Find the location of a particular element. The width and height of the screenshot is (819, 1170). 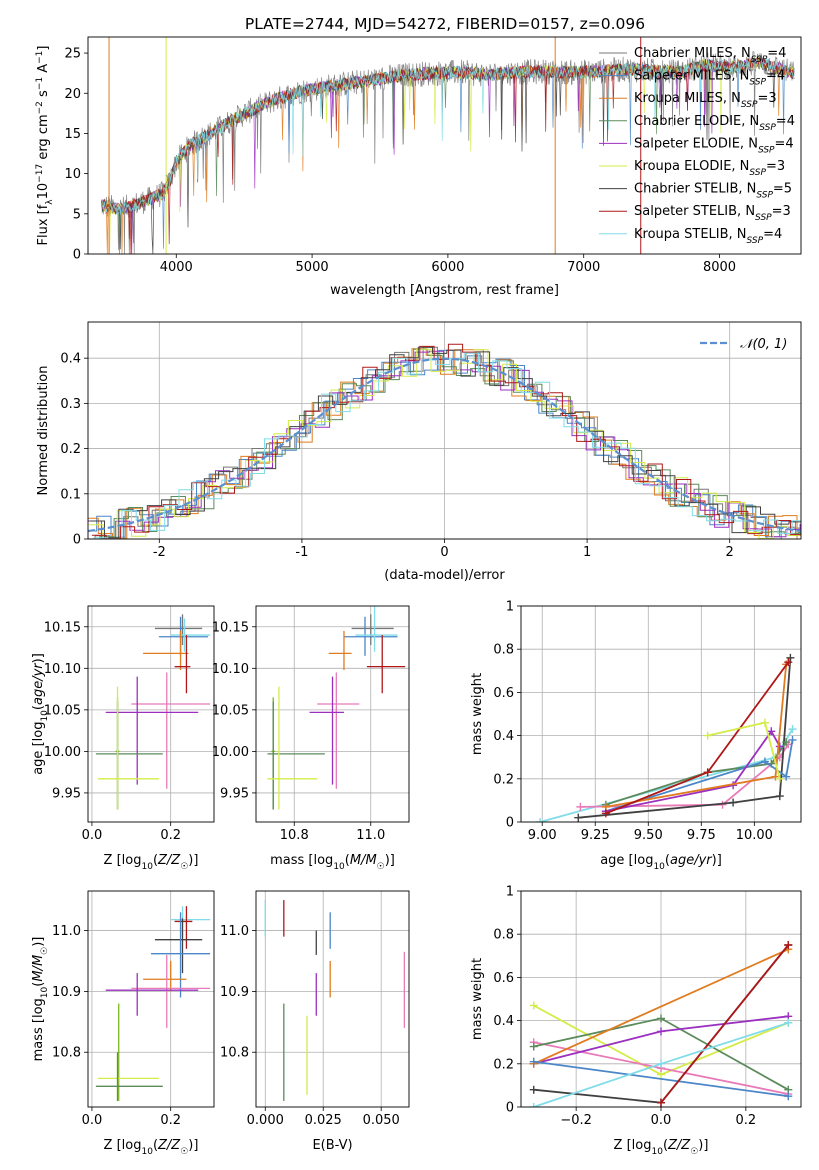

mass_vs_Z-points is located at coordinates (153, 1003).